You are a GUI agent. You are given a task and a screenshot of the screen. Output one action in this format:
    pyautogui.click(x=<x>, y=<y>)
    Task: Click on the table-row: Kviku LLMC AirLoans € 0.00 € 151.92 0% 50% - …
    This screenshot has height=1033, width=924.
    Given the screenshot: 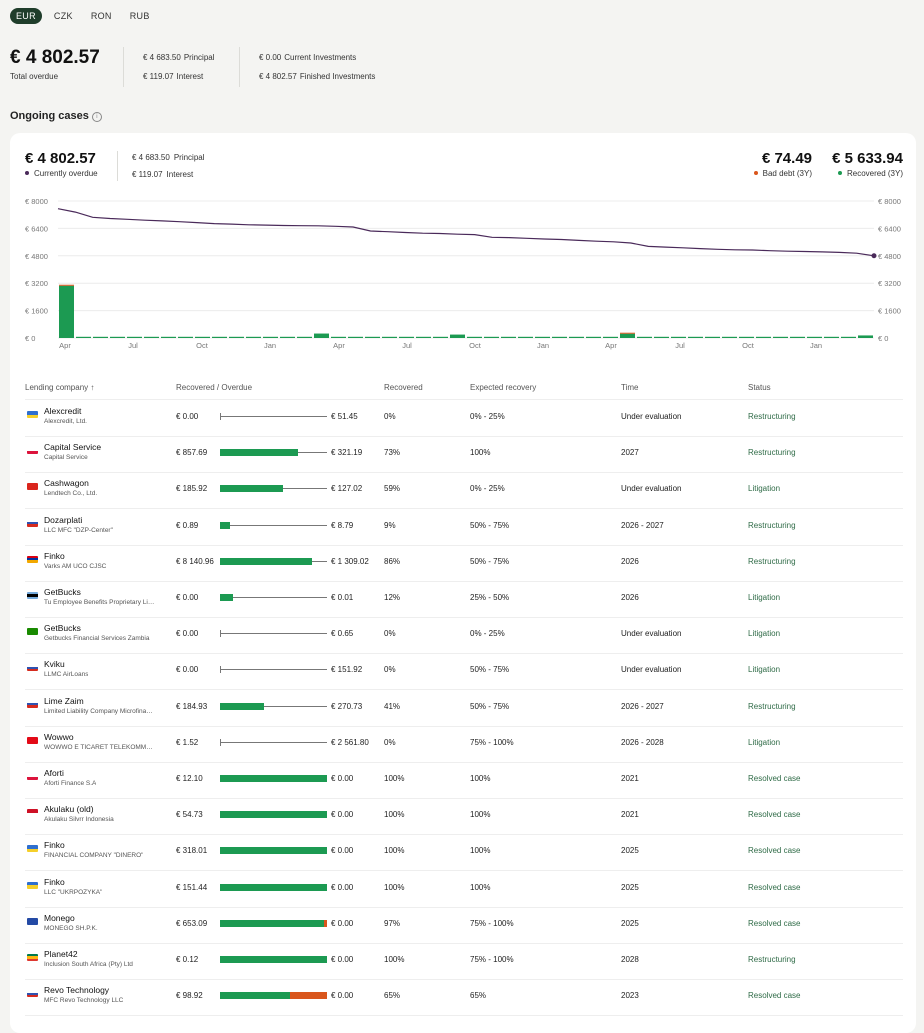 What is the action you would take?
    pyautogui.click(x=464, y=672)
    